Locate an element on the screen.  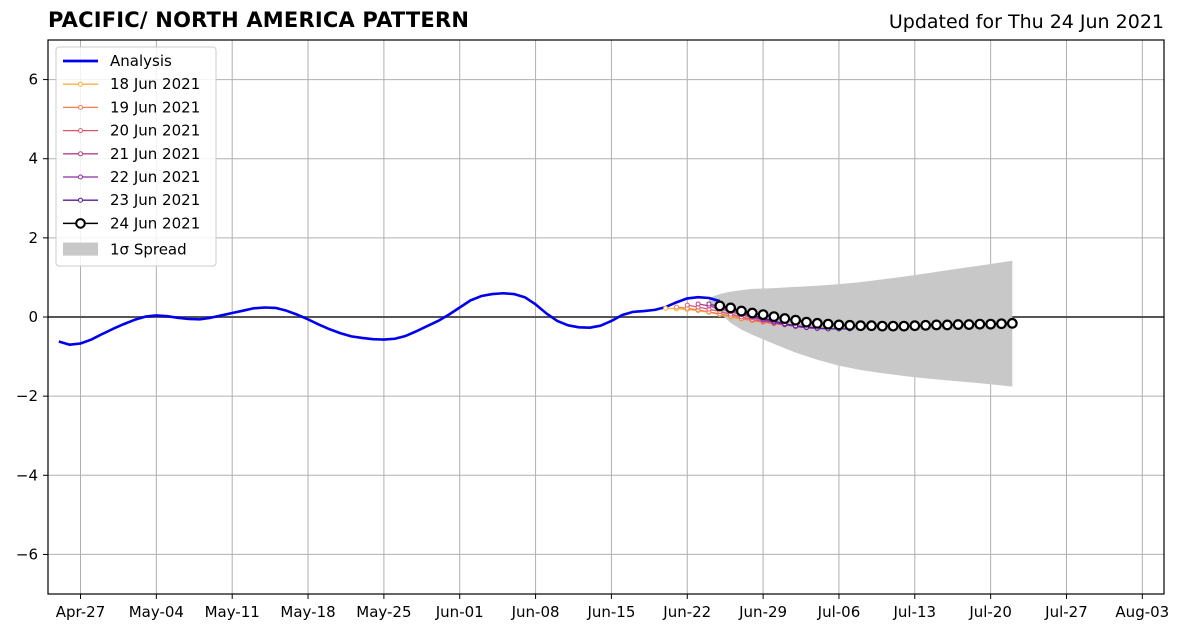
x-tick-label: Jun-08 is located at coordinates (535, 612).